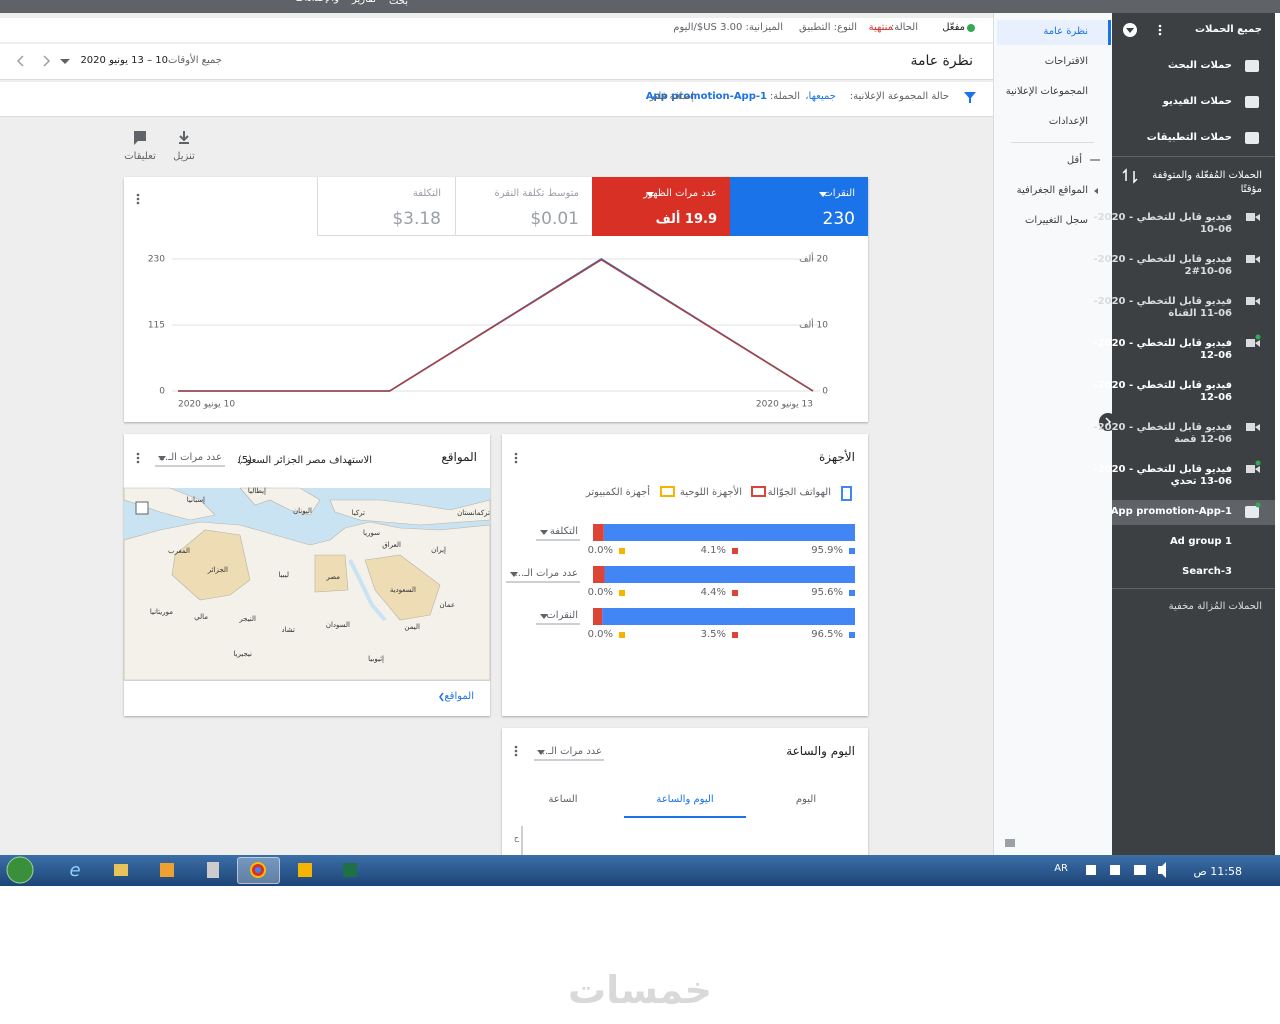  I want to click on language-indicator: AR, so click(1061, 868).